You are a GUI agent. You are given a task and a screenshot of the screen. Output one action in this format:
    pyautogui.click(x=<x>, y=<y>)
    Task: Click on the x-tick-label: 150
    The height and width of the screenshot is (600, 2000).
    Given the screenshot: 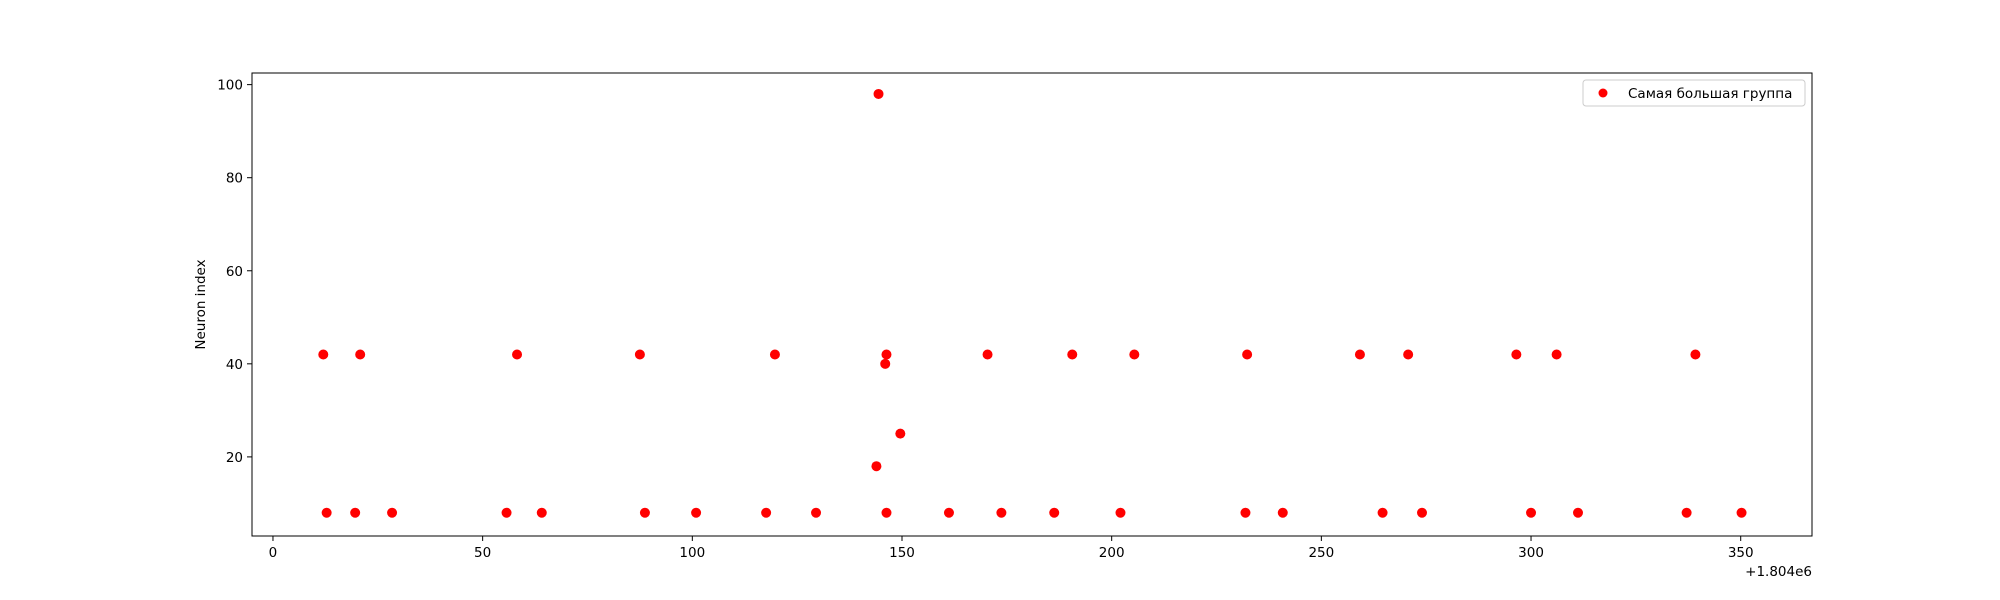 What is the action you would take?
    pyautogui.click(x=902, y=553)
    